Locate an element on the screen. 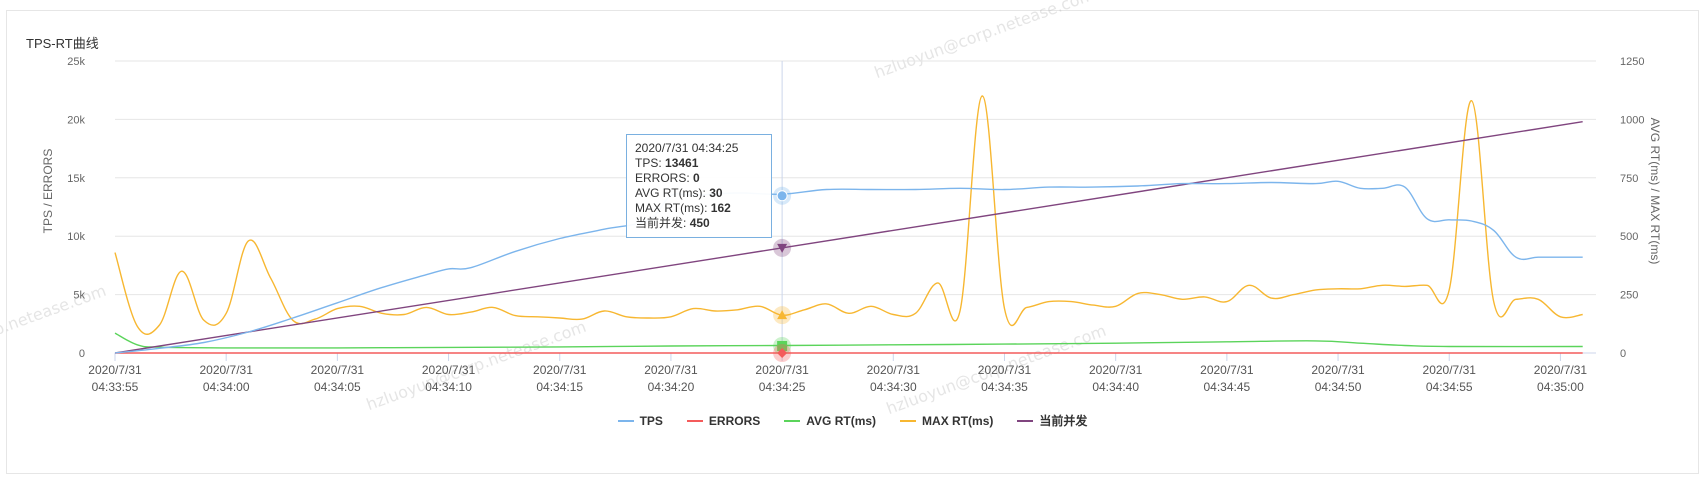  legend-item-avg-rt: AVG RT(ms) is located at coordinates (830, 420).